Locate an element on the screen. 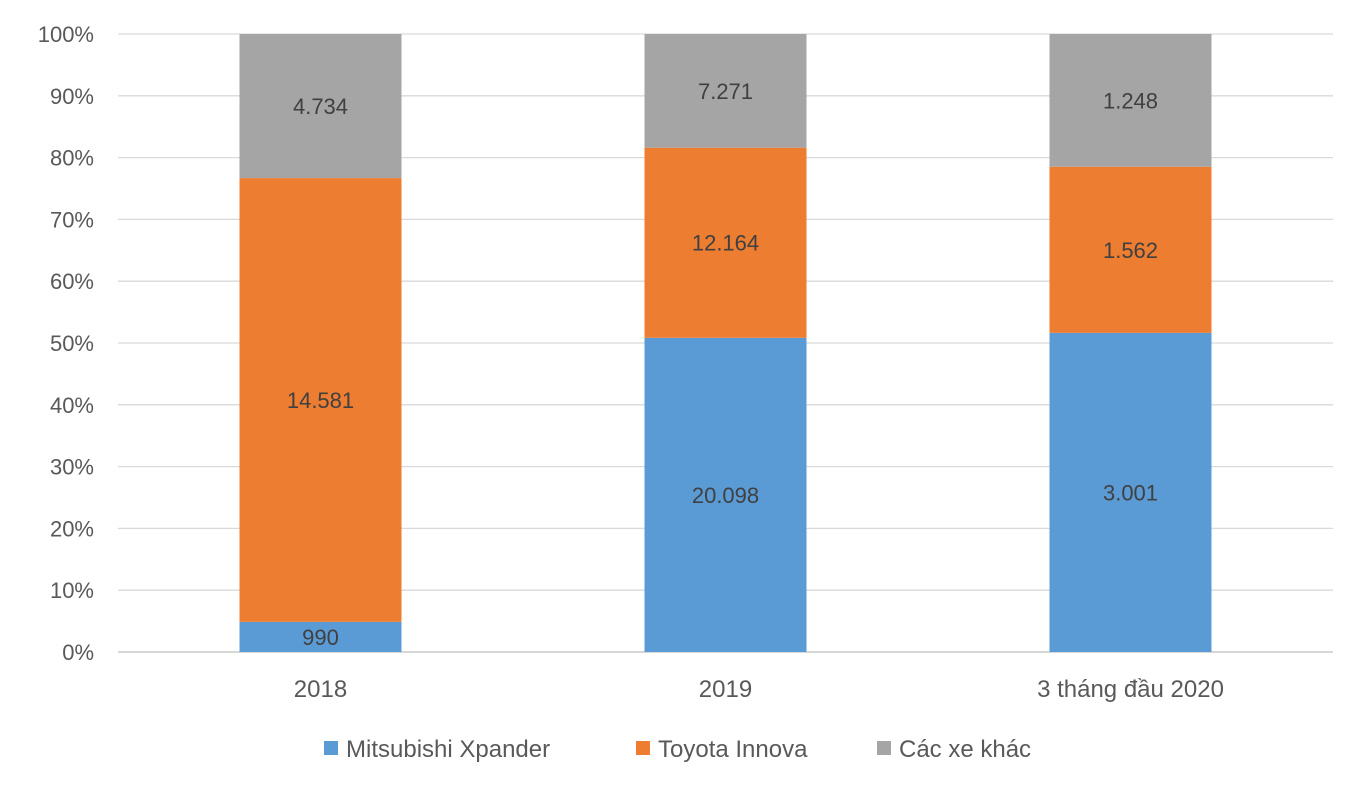 Image resolution: width=1367 pixels, height=801 pixels. y-tick-label: 30% is located at coordinates (72, 467).